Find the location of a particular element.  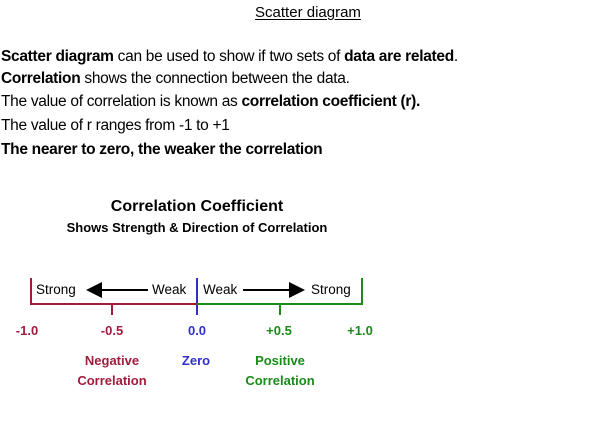

tick-label-neg-1: -1.0 is located at coordinates (27, 330).